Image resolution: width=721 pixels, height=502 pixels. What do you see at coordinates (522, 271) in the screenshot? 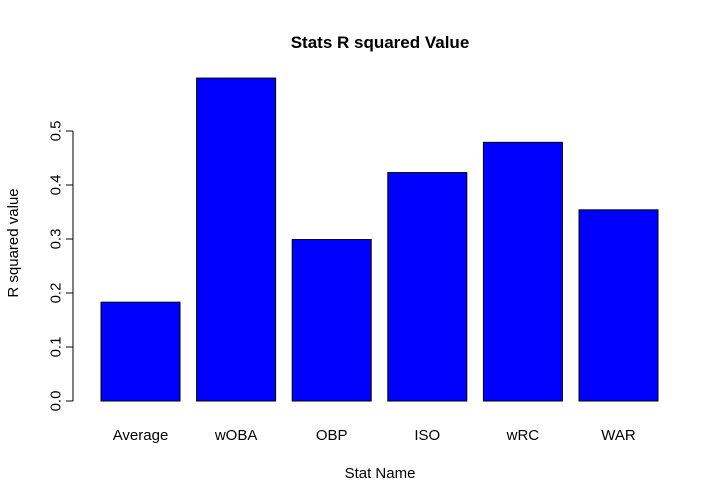
I see `bar-wrc` at bounding box center [522, 271].